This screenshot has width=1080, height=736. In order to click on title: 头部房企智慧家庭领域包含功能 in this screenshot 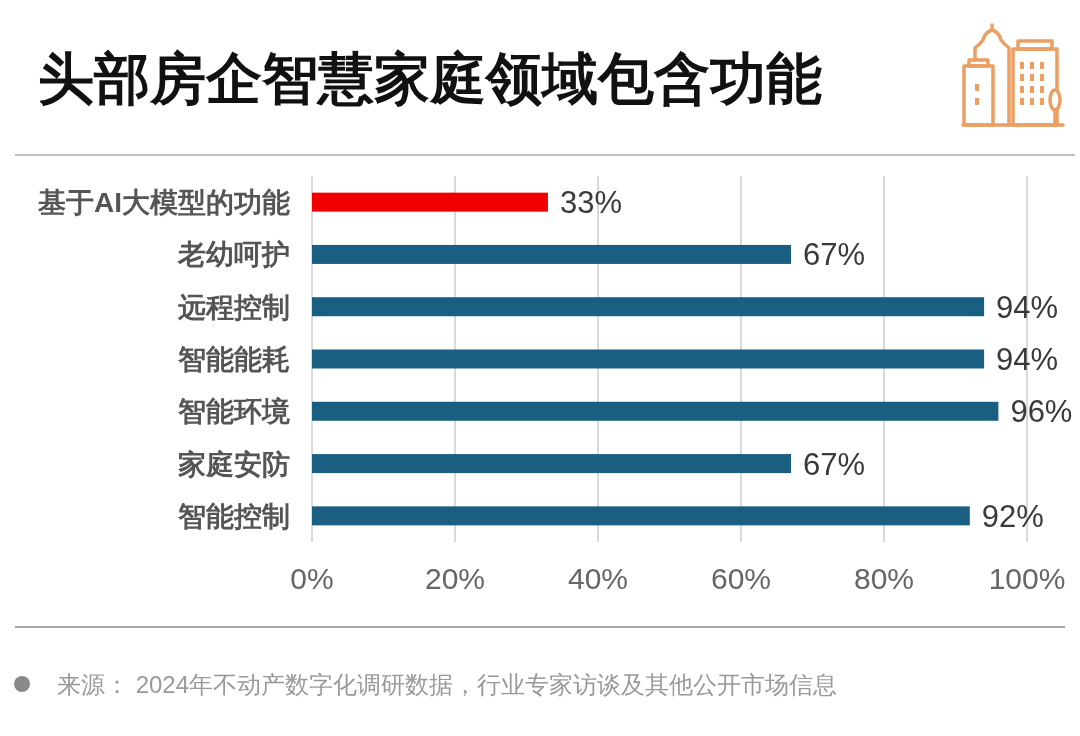, I will do `click(430, 78)`.